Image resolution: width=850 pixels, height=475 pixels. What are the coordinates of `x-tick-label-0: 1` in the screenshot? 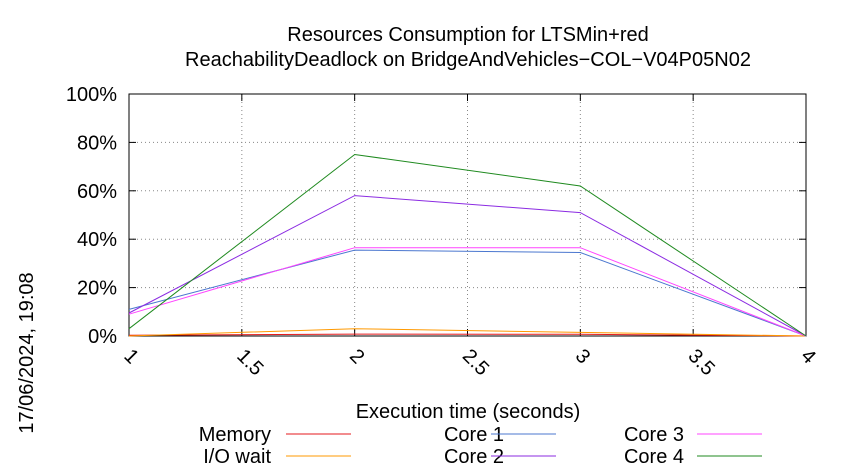 It's located at (130, 356).